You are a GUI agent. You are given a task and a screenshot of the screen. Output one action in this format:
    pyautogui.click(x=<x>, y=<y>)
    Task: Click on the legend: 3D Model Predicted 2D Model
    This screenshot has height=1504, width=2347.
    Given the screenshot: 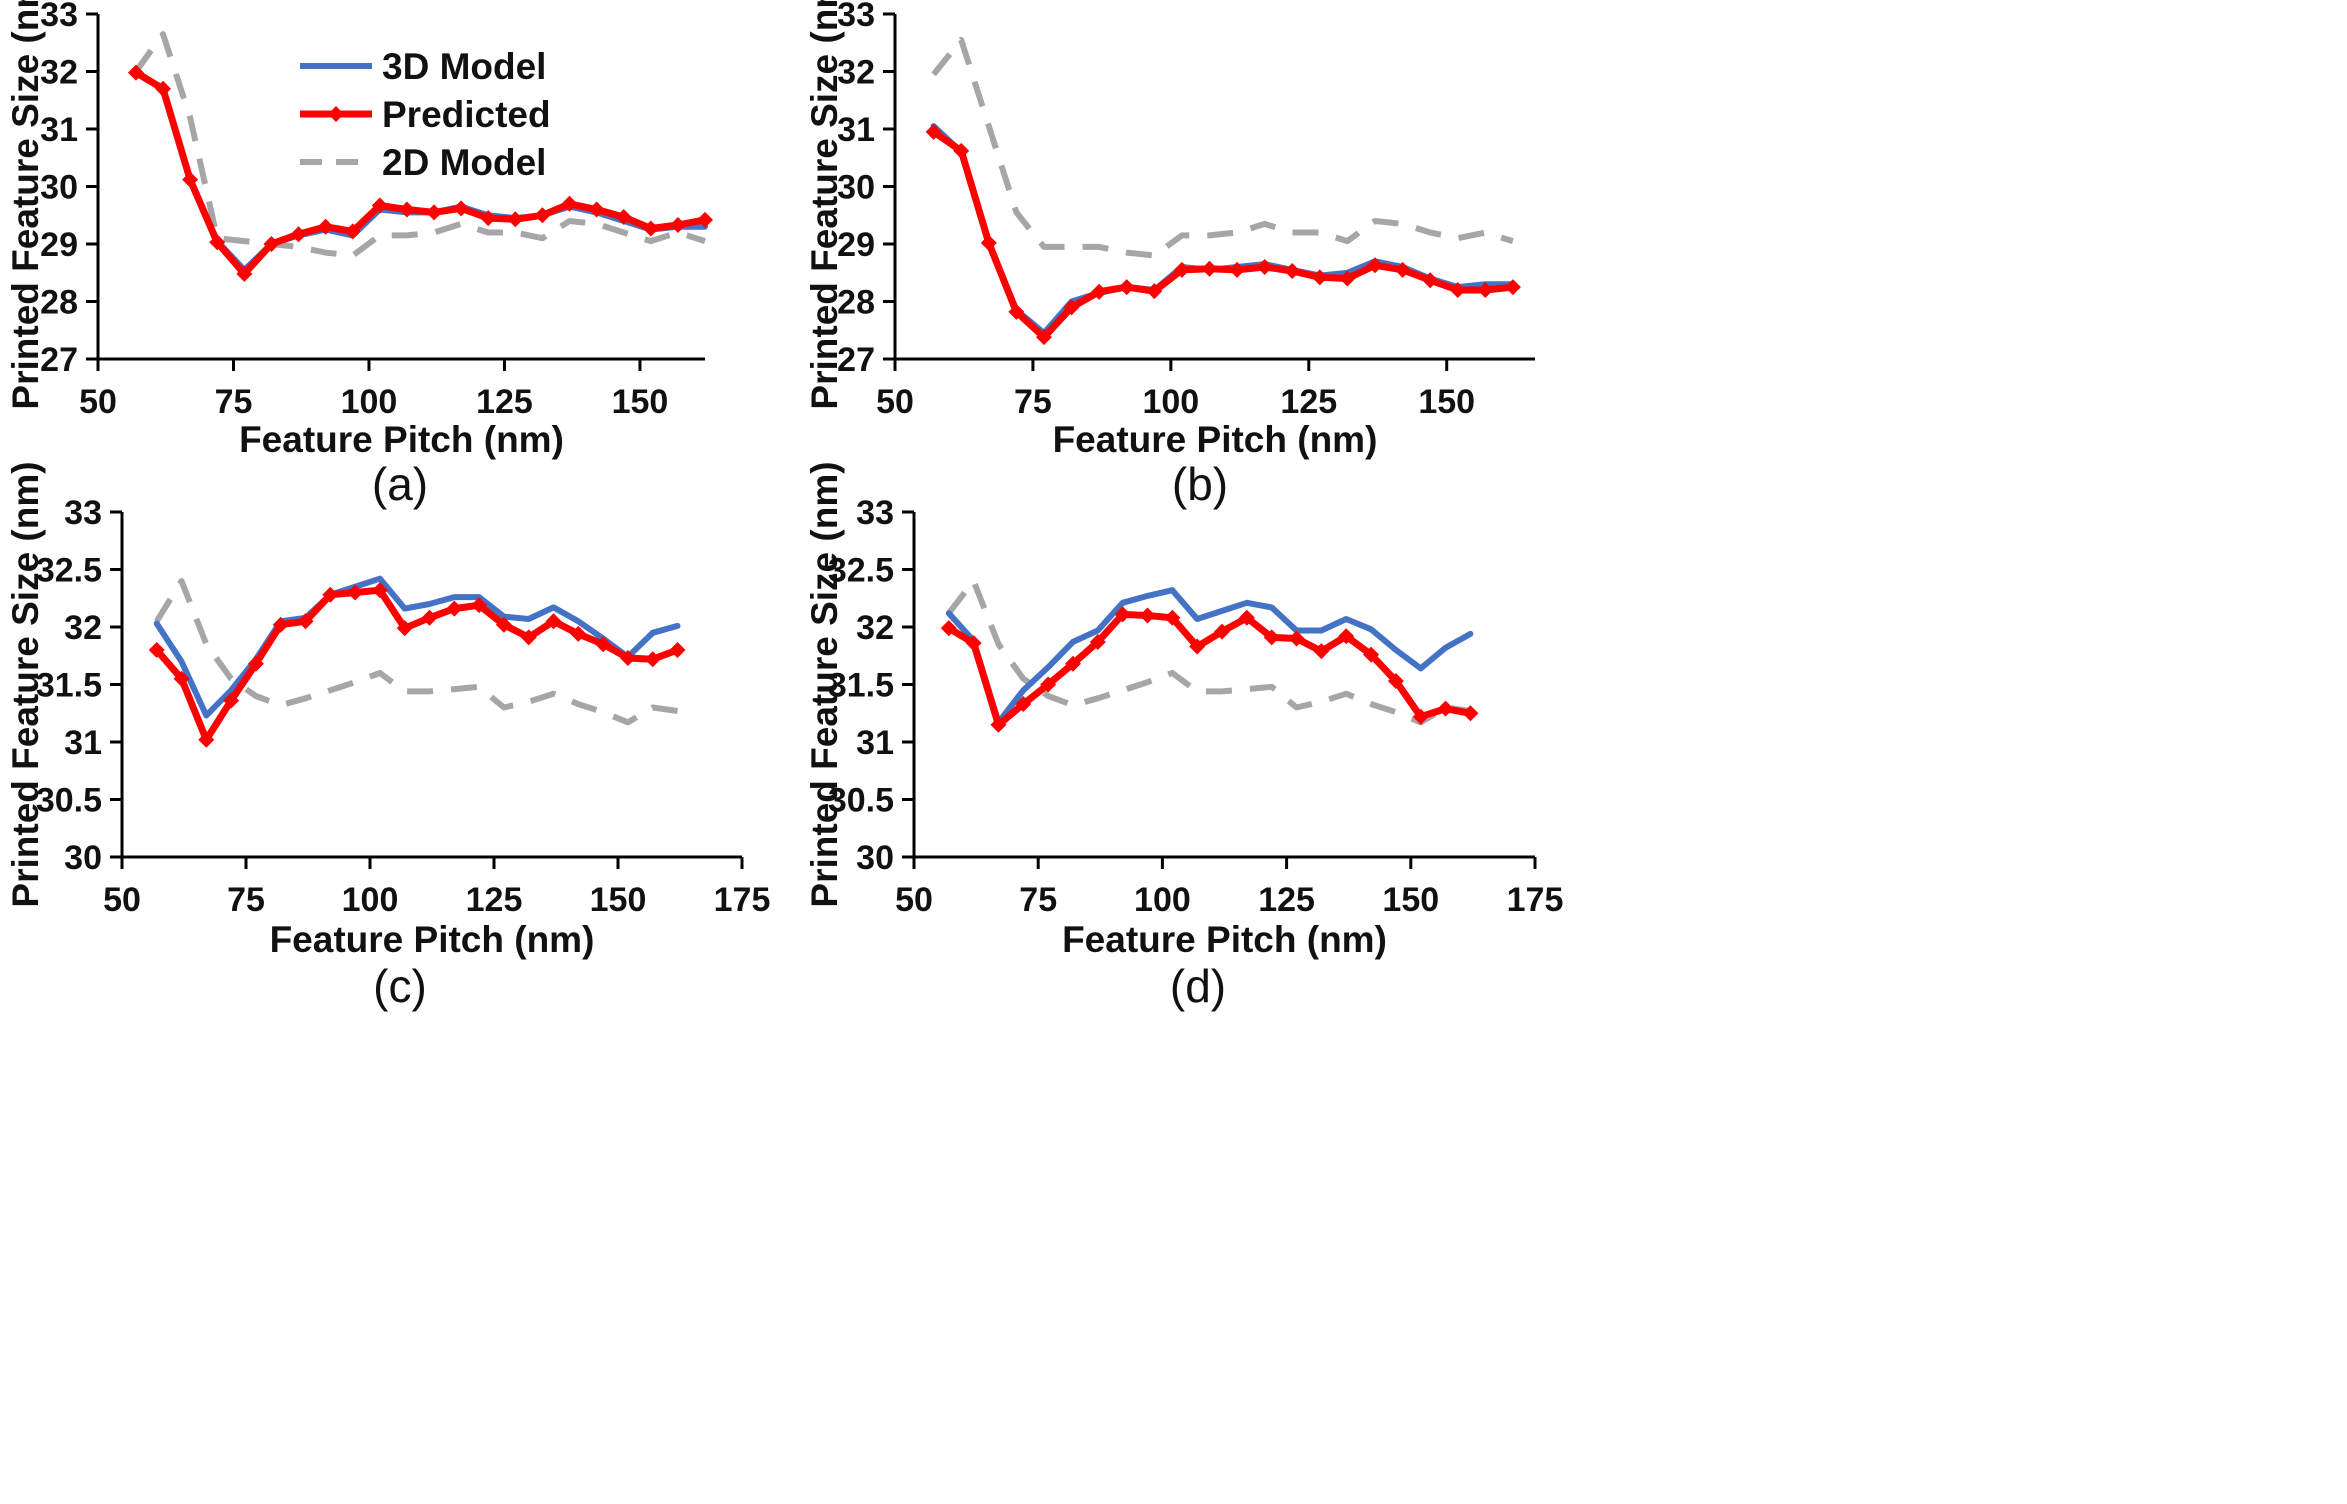 What is the action you would take?
    pyautogui.click(x=425, y=114)
    